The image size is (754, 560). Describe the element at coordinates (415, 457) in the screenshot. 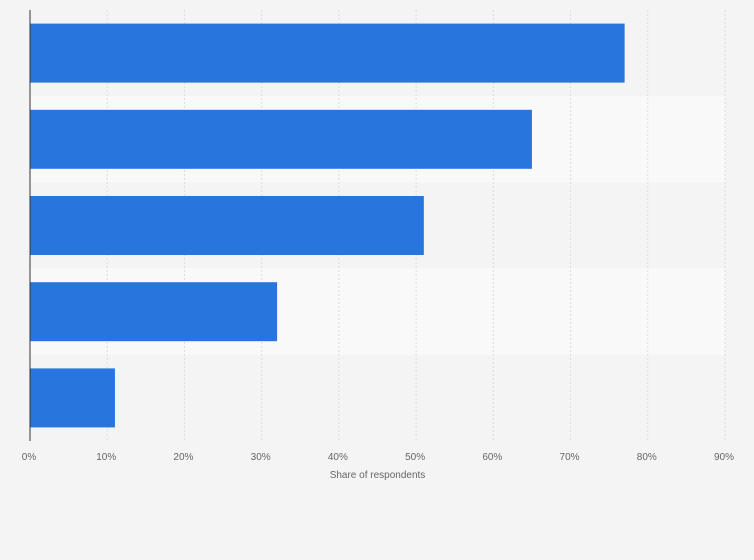

I see `x-tick-label: 50%` at that location.